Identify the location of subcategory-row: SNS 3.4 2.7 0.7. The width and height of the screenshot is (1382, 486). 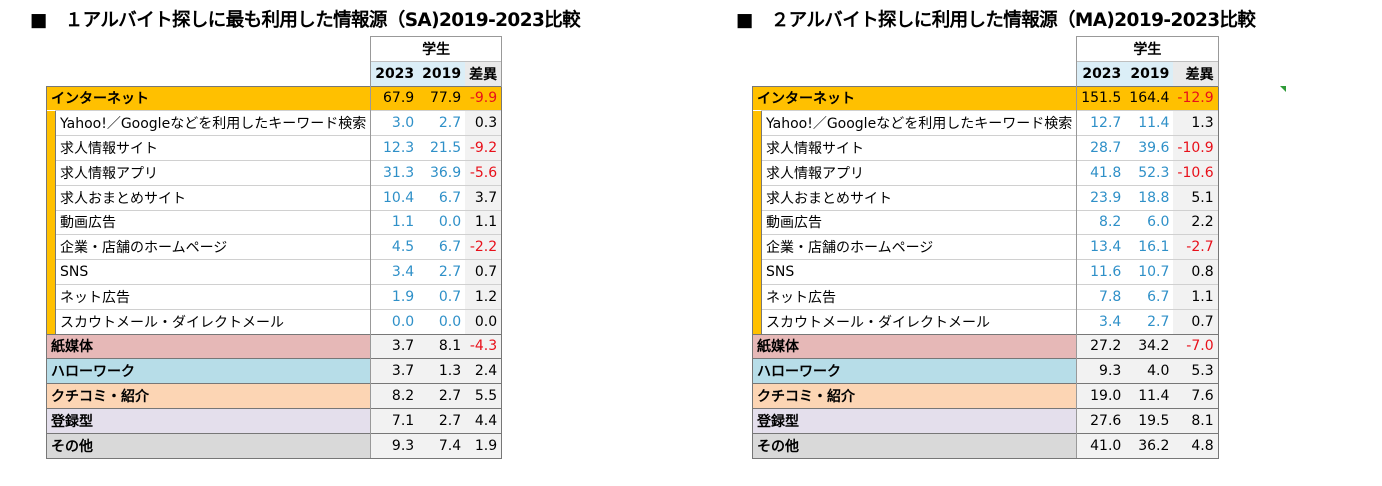
(274, 272).